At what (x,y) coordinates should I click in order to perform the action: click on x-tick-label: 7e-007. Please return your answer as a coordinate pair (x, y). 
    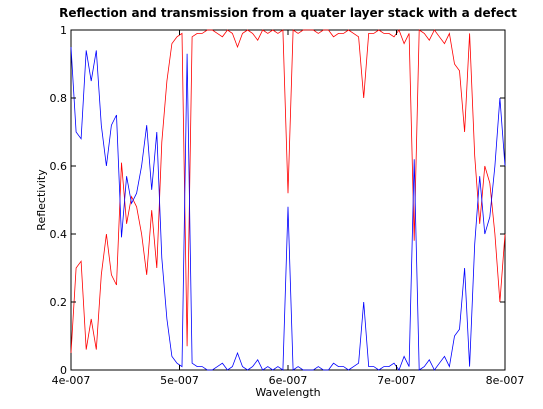
    Looking at the image, I should click on (396, 380).